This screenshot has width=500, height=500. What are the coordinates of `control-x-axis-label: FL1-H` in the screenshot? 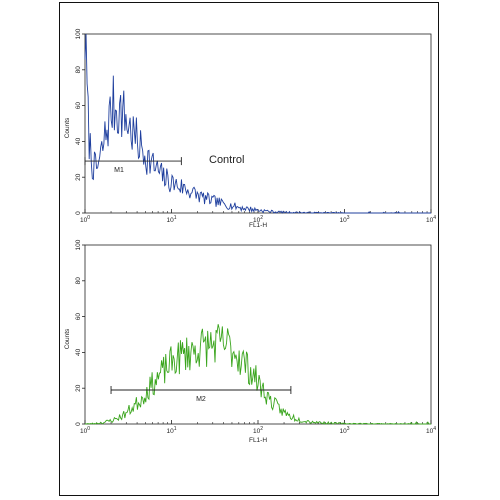 It's located at (258, 225).